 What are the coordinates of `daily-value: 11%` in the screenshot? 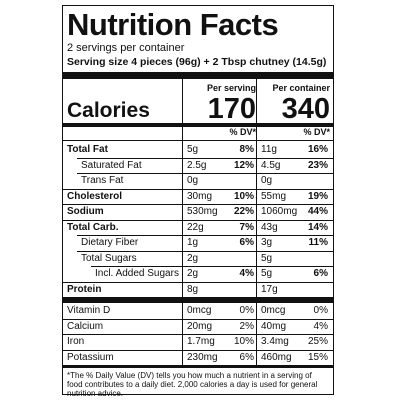 It's located at (318, 242).